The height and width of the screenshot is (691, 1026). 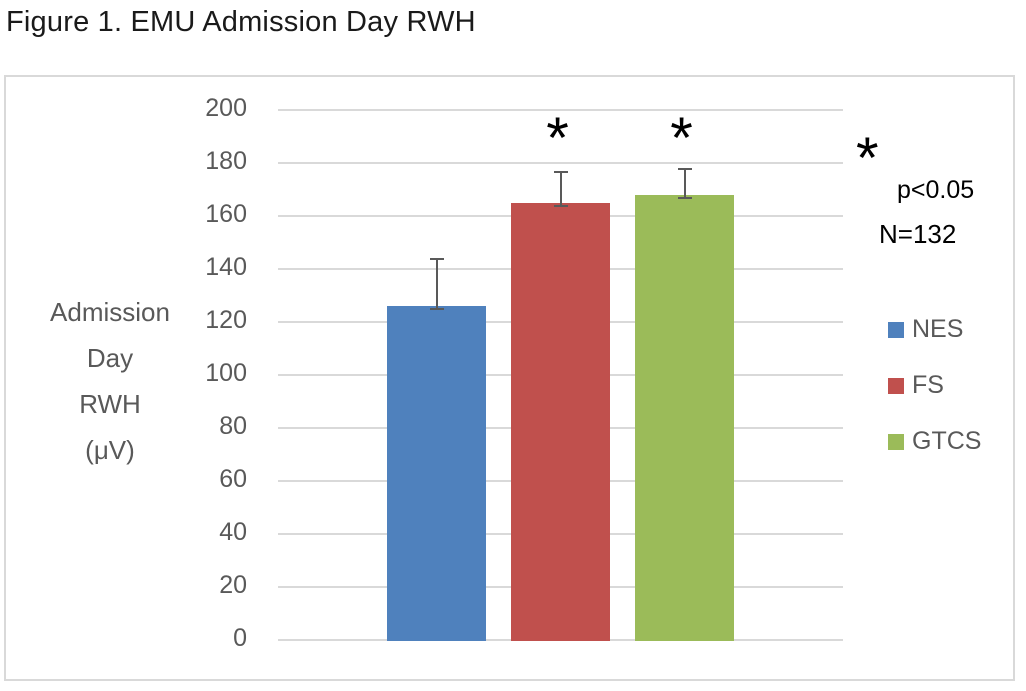 I want to click on y-tick-label-120: 120, so click(x=226, y=320).